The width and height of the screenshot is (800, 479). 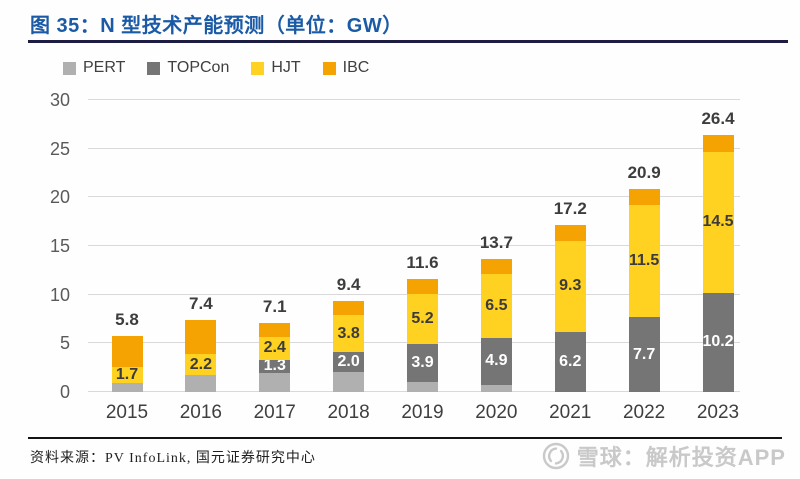 I want to click on segment-ibc-2016, so click(x=201, y=337).